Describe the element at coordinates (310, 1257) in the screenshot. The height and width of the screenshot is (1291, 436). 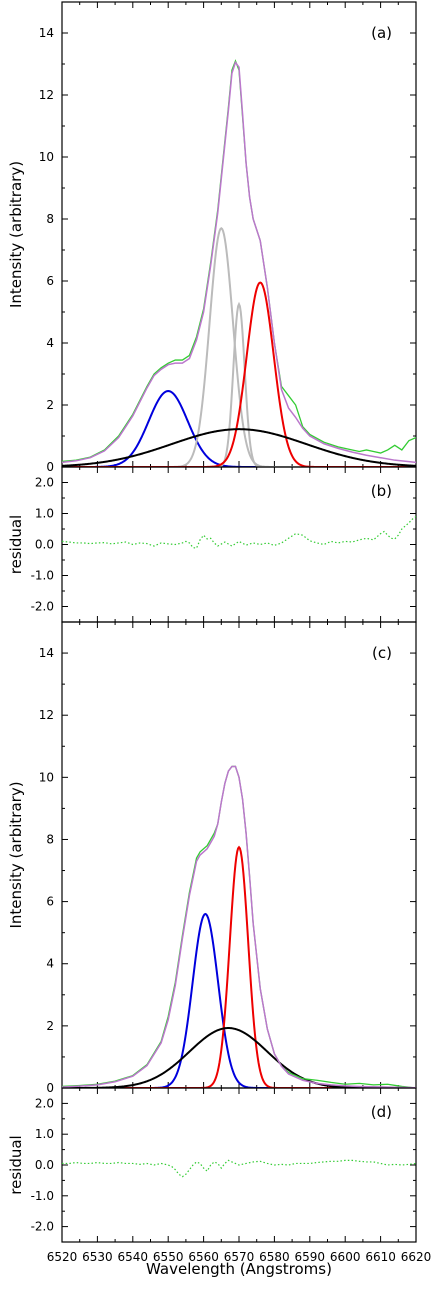
I see `x-tick-label: 6590` at that location.